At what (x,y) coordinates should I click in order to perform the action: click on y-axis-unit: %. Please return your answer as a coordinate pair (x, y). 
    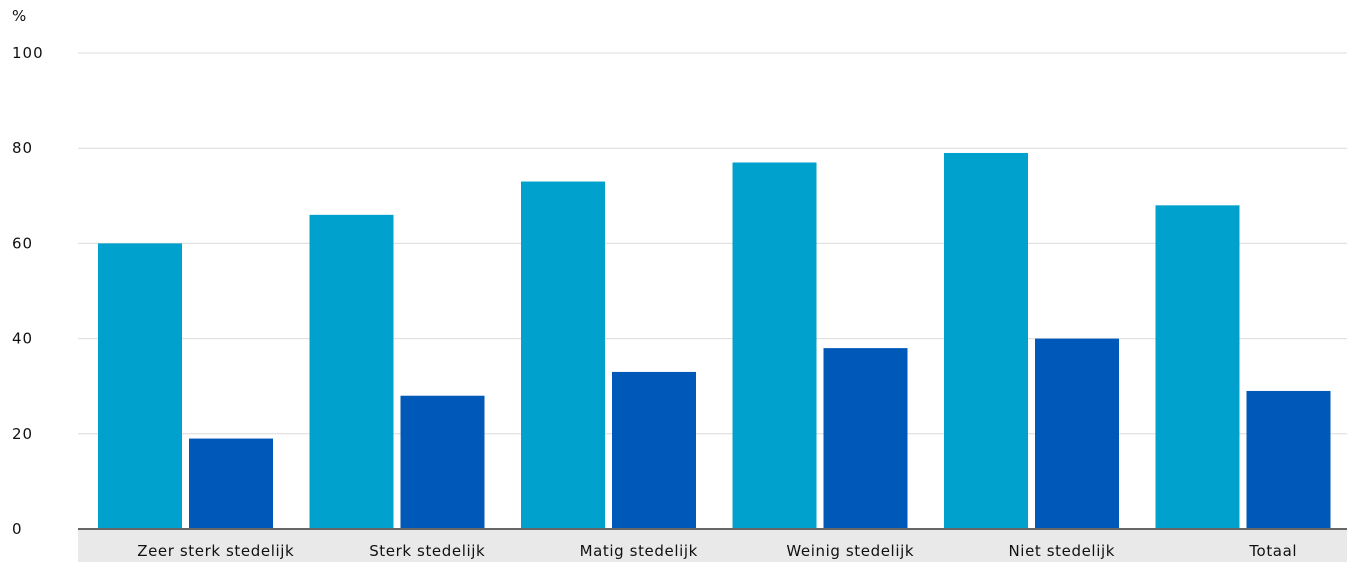
    Looking at the image, I should click on (19, 16).